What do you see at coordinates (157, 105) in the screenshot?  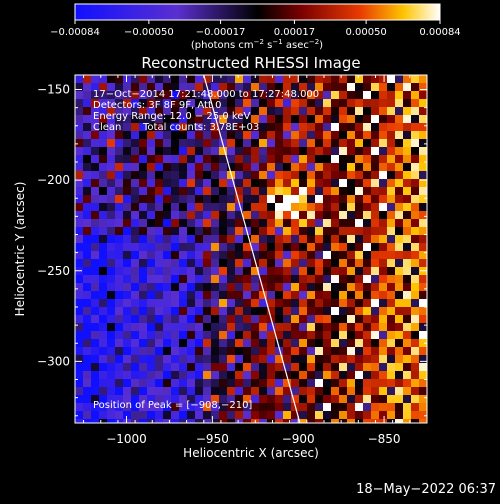 I see `annotation-detectors: Detectors: 3F 8F 9F, Att 0` at bounding box center [157, 105].